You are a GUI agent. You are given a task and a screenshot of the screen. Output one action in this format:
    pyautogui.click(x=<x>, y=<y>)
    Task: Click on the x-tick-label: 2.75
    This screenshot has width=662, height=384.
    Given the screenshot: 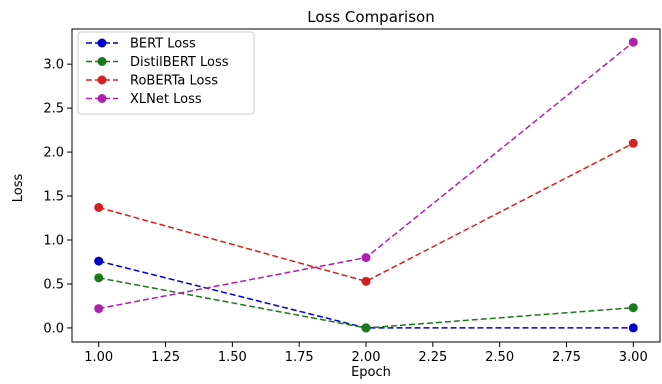 What is the action you would take?
    pyautogui.click(x=566, y=357)
    